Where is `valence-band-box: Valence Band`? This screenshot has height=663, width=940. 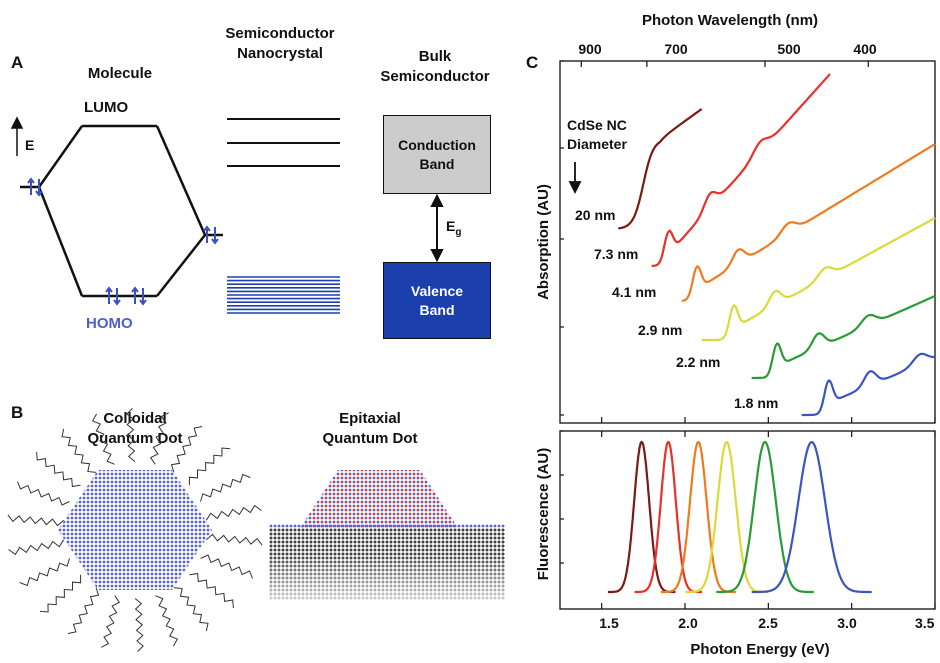 valence-band-box: Valence Band is located at coordinates (437, 300).